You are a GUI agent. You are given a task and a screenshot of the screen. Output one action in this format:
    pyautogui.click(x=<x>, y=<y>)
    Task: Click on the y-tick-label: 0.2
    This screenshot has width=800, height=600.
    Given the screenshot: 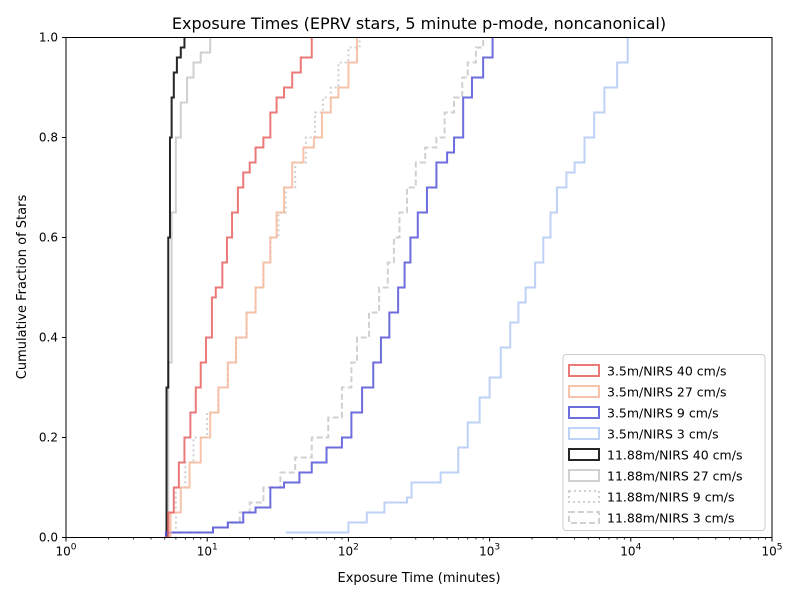 What is the action you would take?
    pyautogui.click(x=48, y=438)
    